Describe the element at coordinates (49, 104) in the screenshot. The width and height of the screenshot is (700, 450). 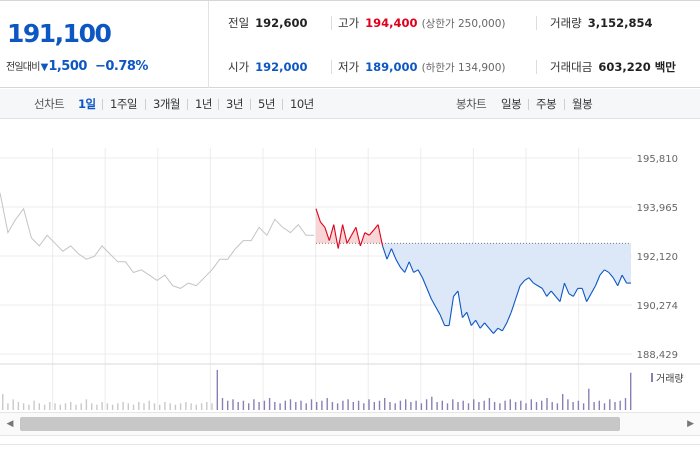
I see `line-chart-caption: 선차트` at that location.